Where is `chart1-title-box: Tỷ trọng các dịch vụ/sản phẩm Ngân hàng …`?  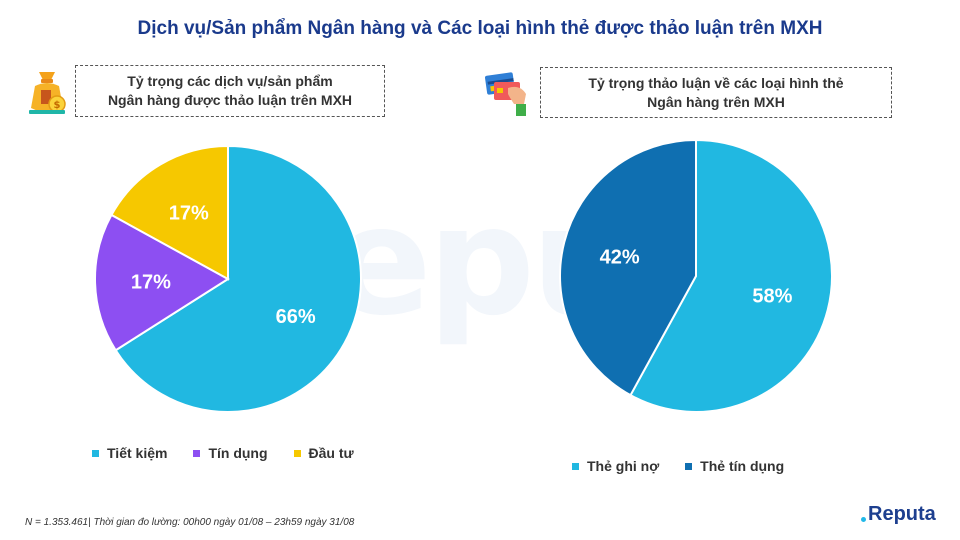 chart1-title-box: Tỷ trọng các dịch vụ/sản phẩm Ngân hàng … is located at coordinates (230, 91).